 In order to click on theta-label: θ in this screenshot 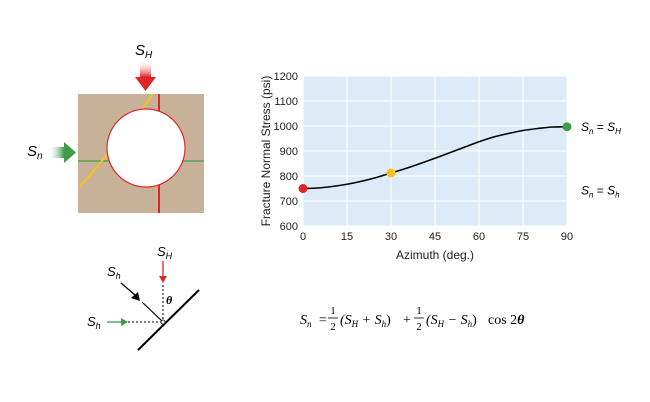, I will do `click(169, 300)`.